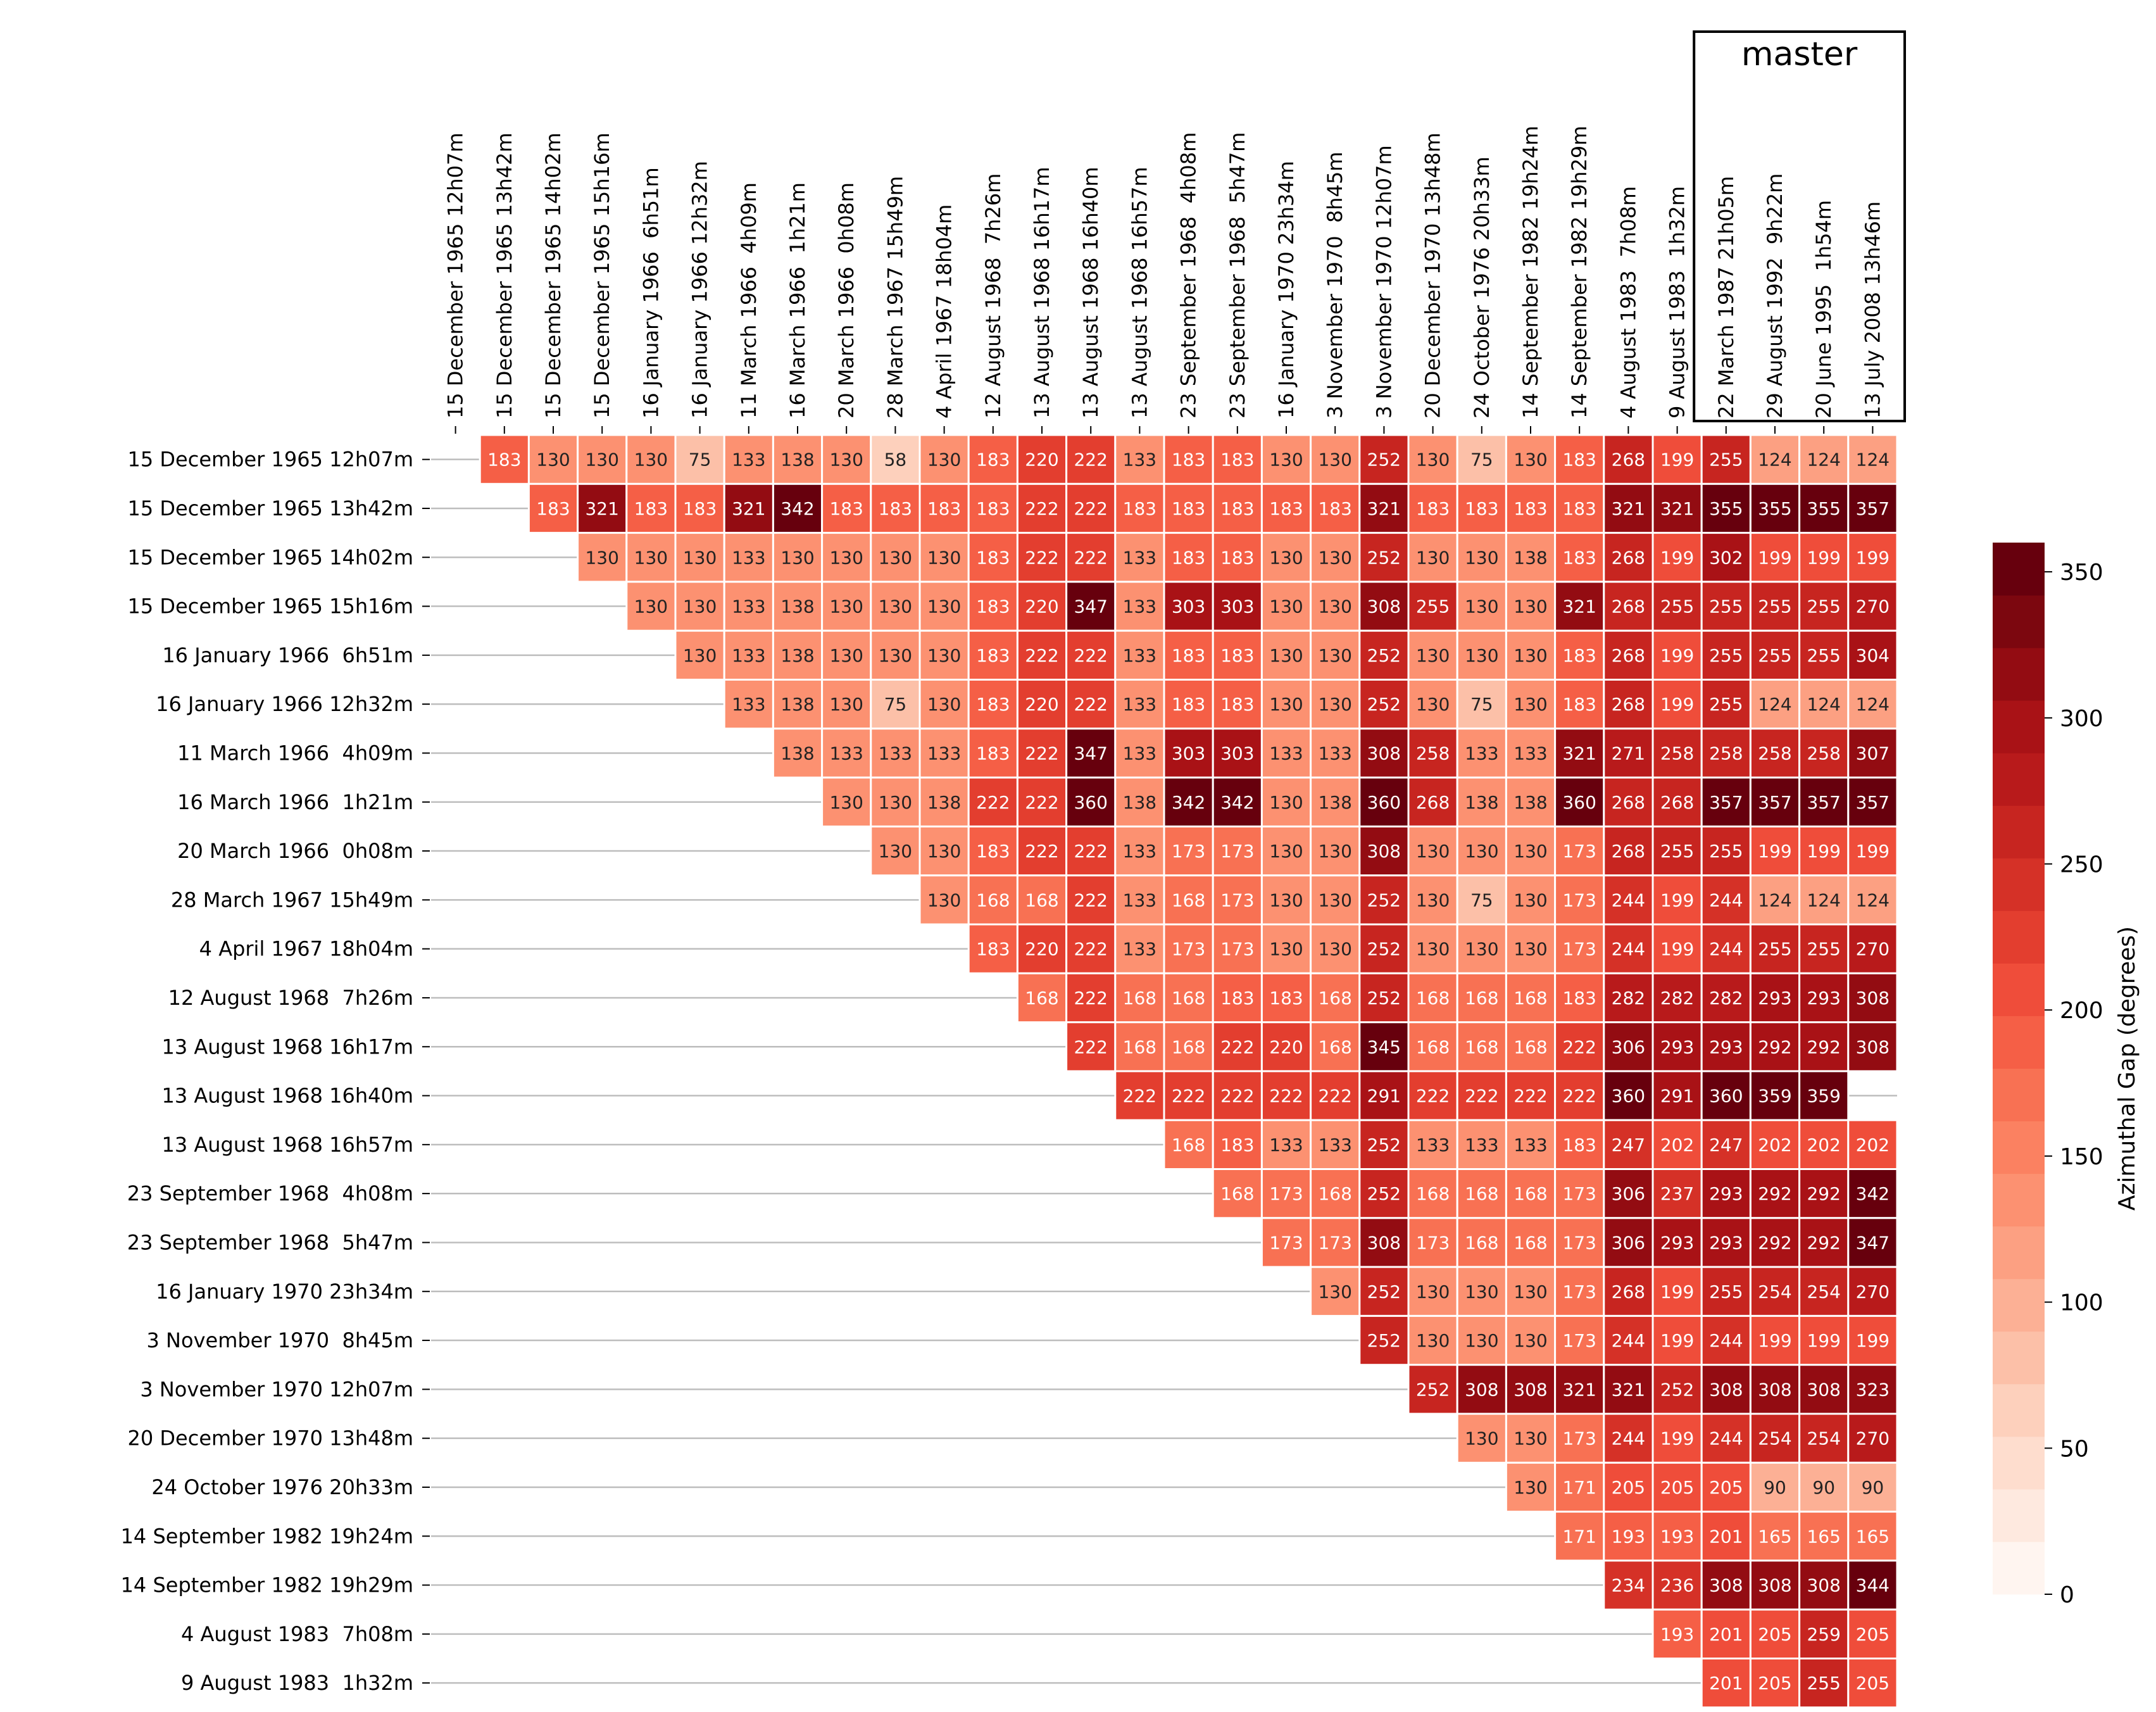 The width and height of the screenshot is (2156, 1712). What do you see at coordinates (271, 607) in the screenshot?
I see `row-label: 15 December 1965 15h16m` at bounding box center [271, 607].